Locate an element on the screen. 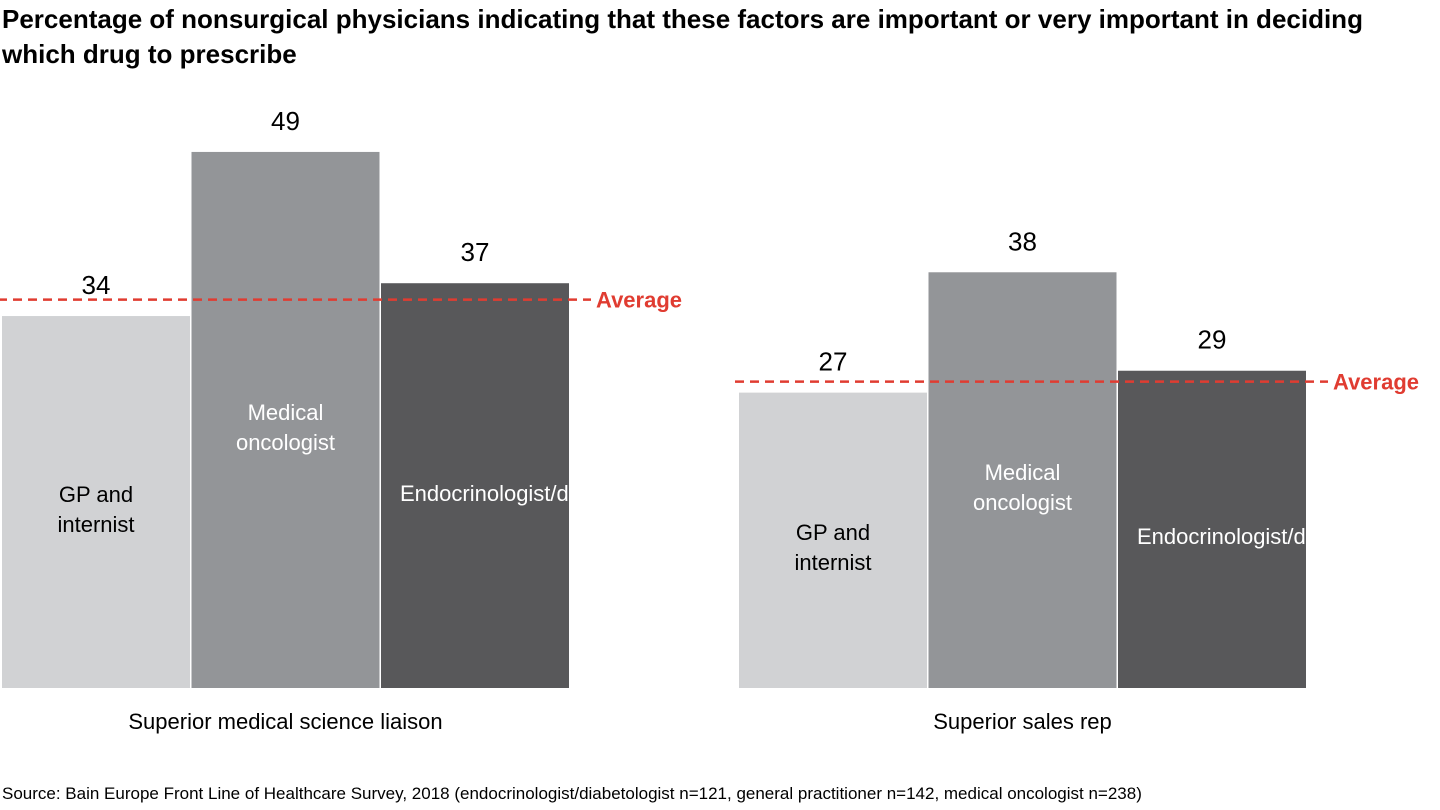 Image resolution: width=1440 pixels, height=810 pixels. group-label: Superior sales rep is located at coordinates (1022, 721).